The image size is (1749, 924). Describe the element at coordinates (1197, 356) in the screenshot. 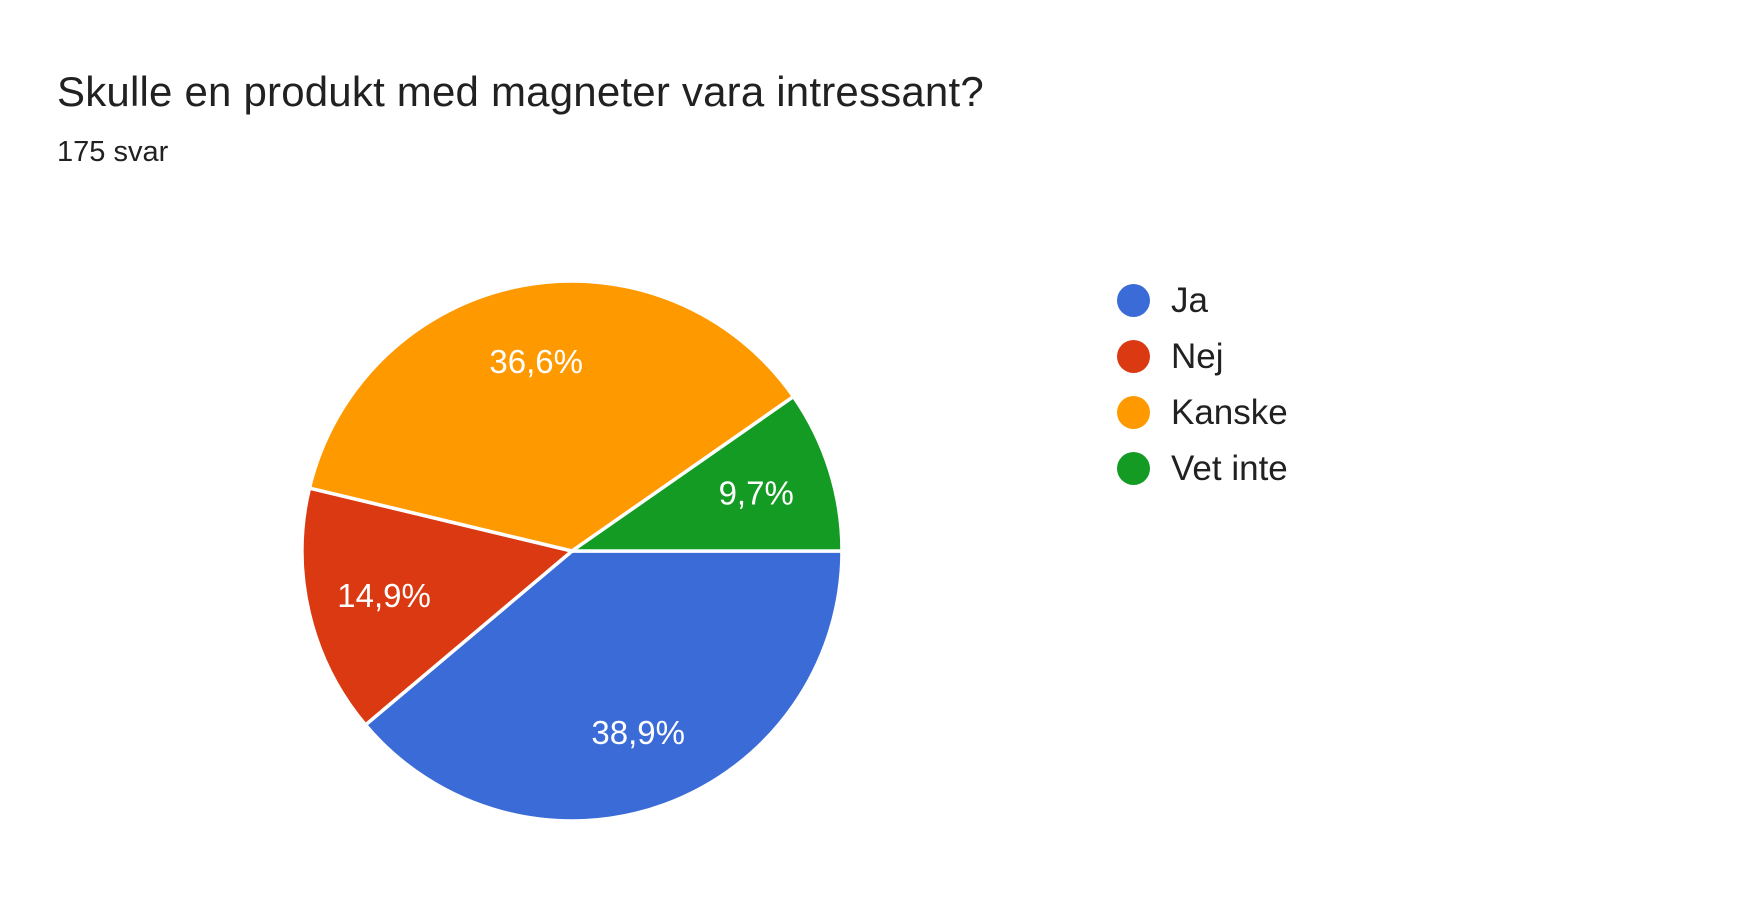

I see `legend-label: Nej` at that location.